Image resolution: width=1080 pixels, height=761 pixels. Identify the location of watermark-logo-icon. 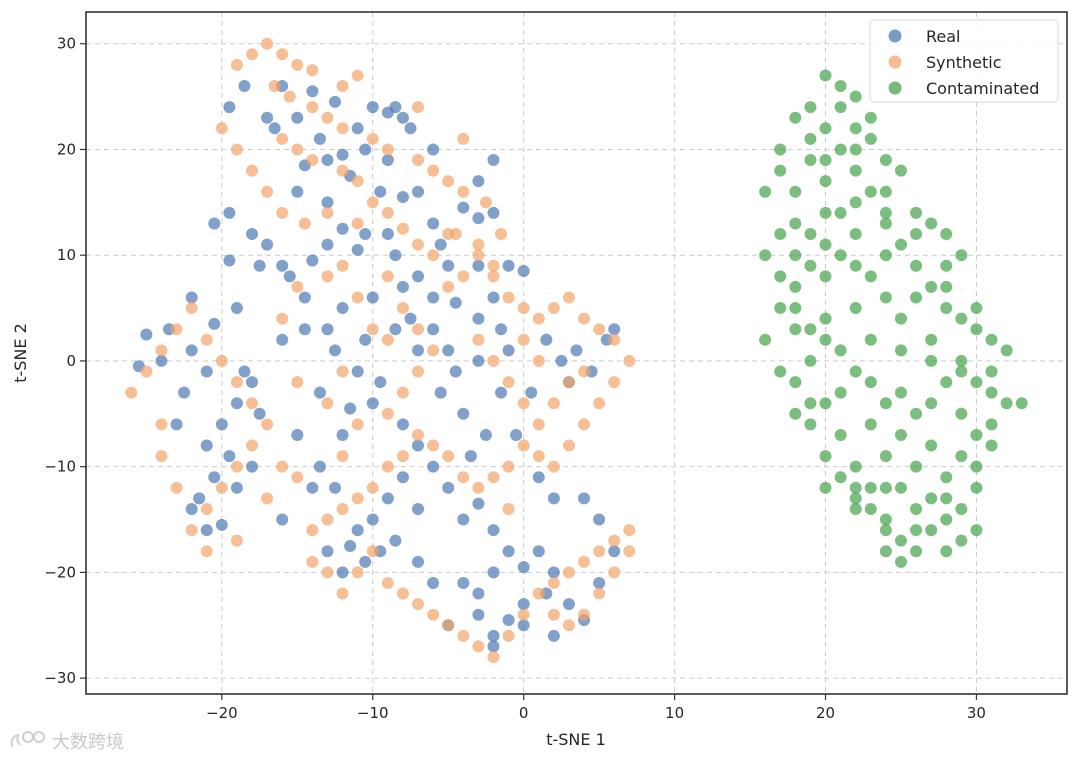
(27, 739).